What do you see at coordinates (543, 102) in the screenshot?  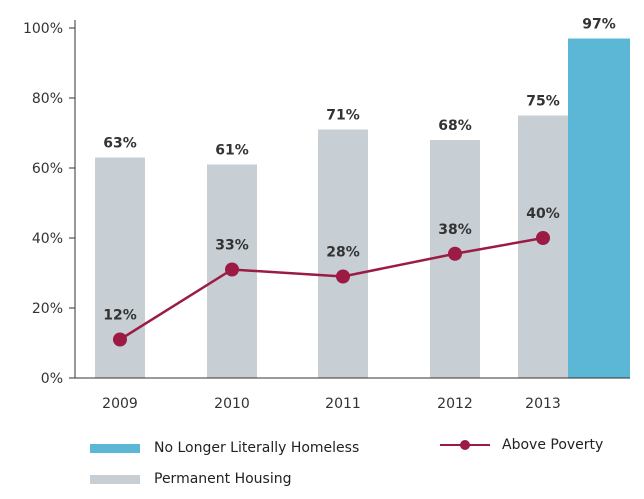 I see `bar-value-label: 75%` at bounding box center [543, 102].